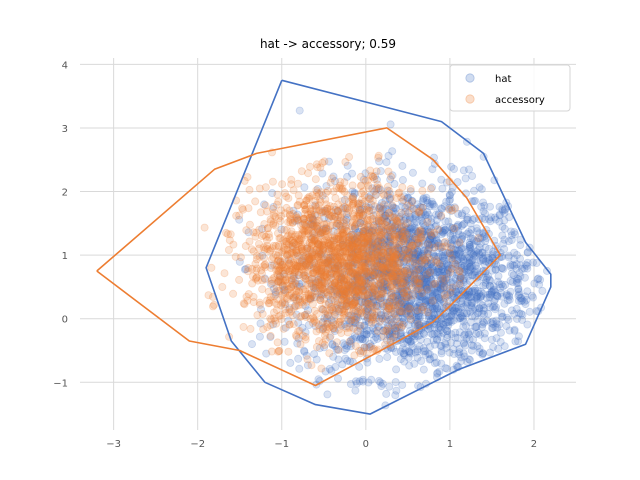 This screenshot has width=640, height=480. Describe the element at coordinates (65, 193) in the screenshot. I see `y-tick-label: 2` at that location.